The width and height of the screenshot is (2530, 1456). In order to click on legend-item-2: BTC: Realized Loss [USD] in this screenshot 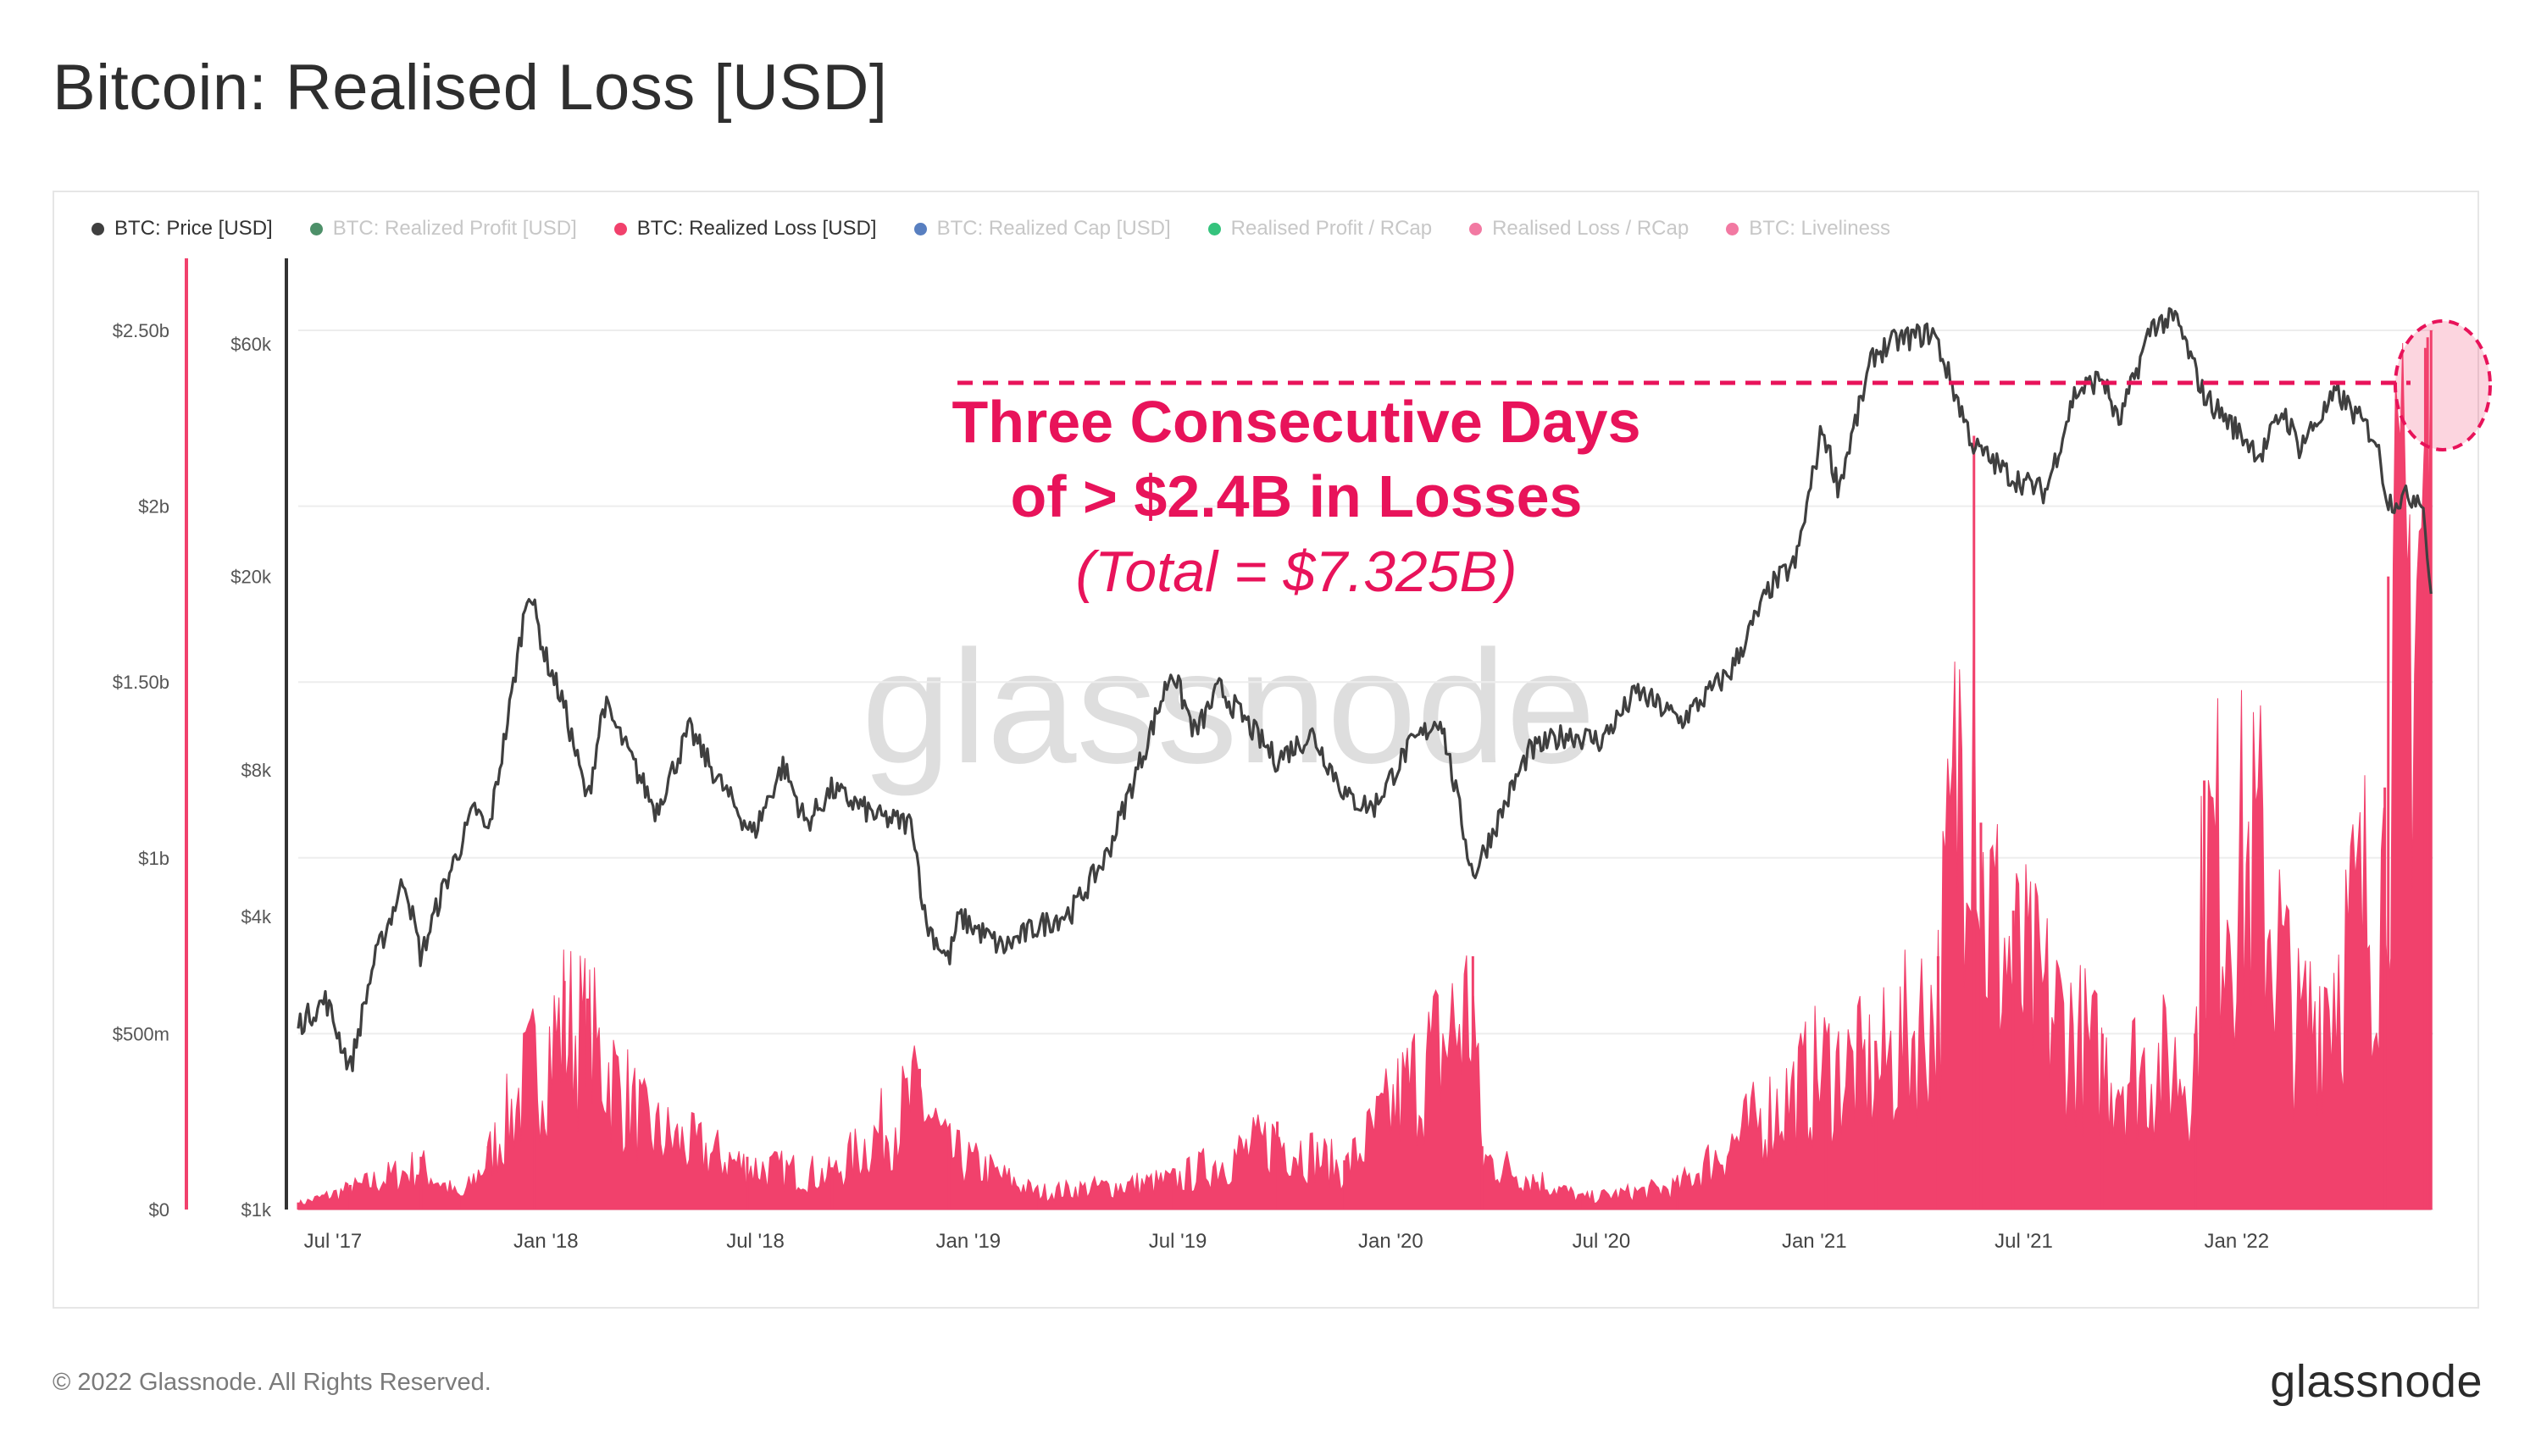, I will do `click(745, 229)`.